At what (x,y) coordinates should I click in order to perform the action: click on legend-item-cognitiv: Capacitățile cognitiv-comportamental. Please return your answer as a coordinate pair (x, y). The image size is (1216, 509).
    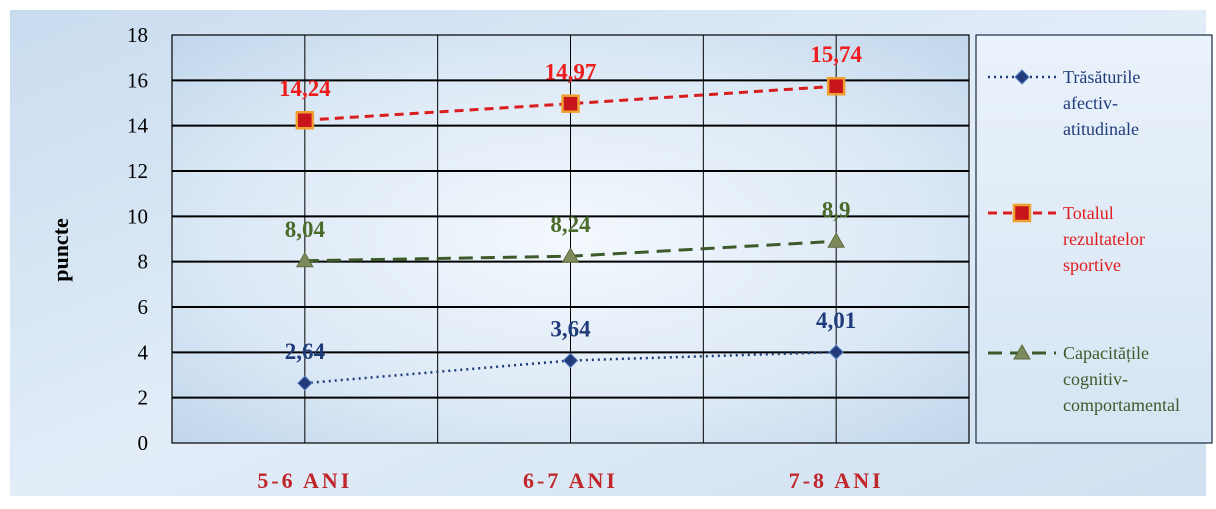
    Looking at the image, I should click on (1084, 379).